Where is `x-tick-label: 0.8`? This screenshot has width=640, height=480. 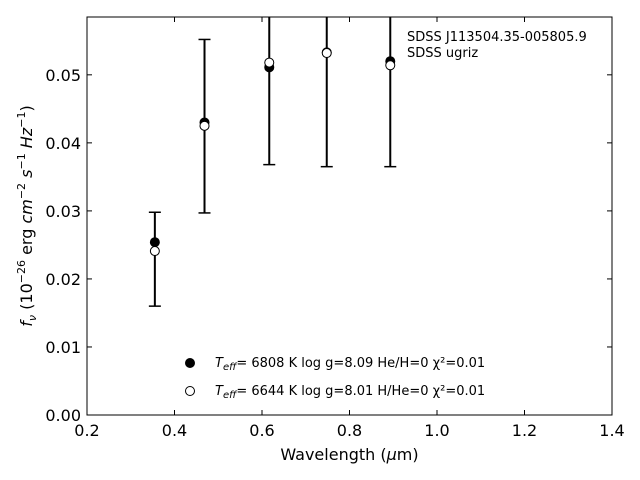
x-tick-label: 0.8 is located at coordinates (349, 430).